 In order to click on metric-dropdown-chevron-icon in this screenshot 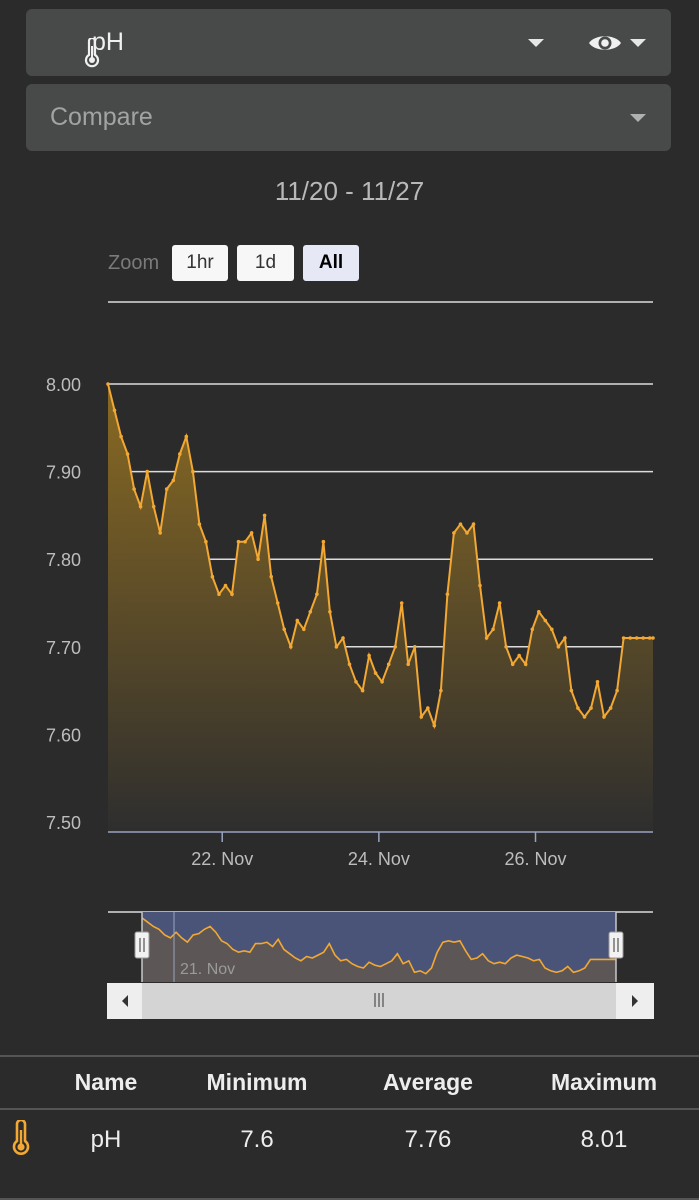, I will do `click(536, 43)`.